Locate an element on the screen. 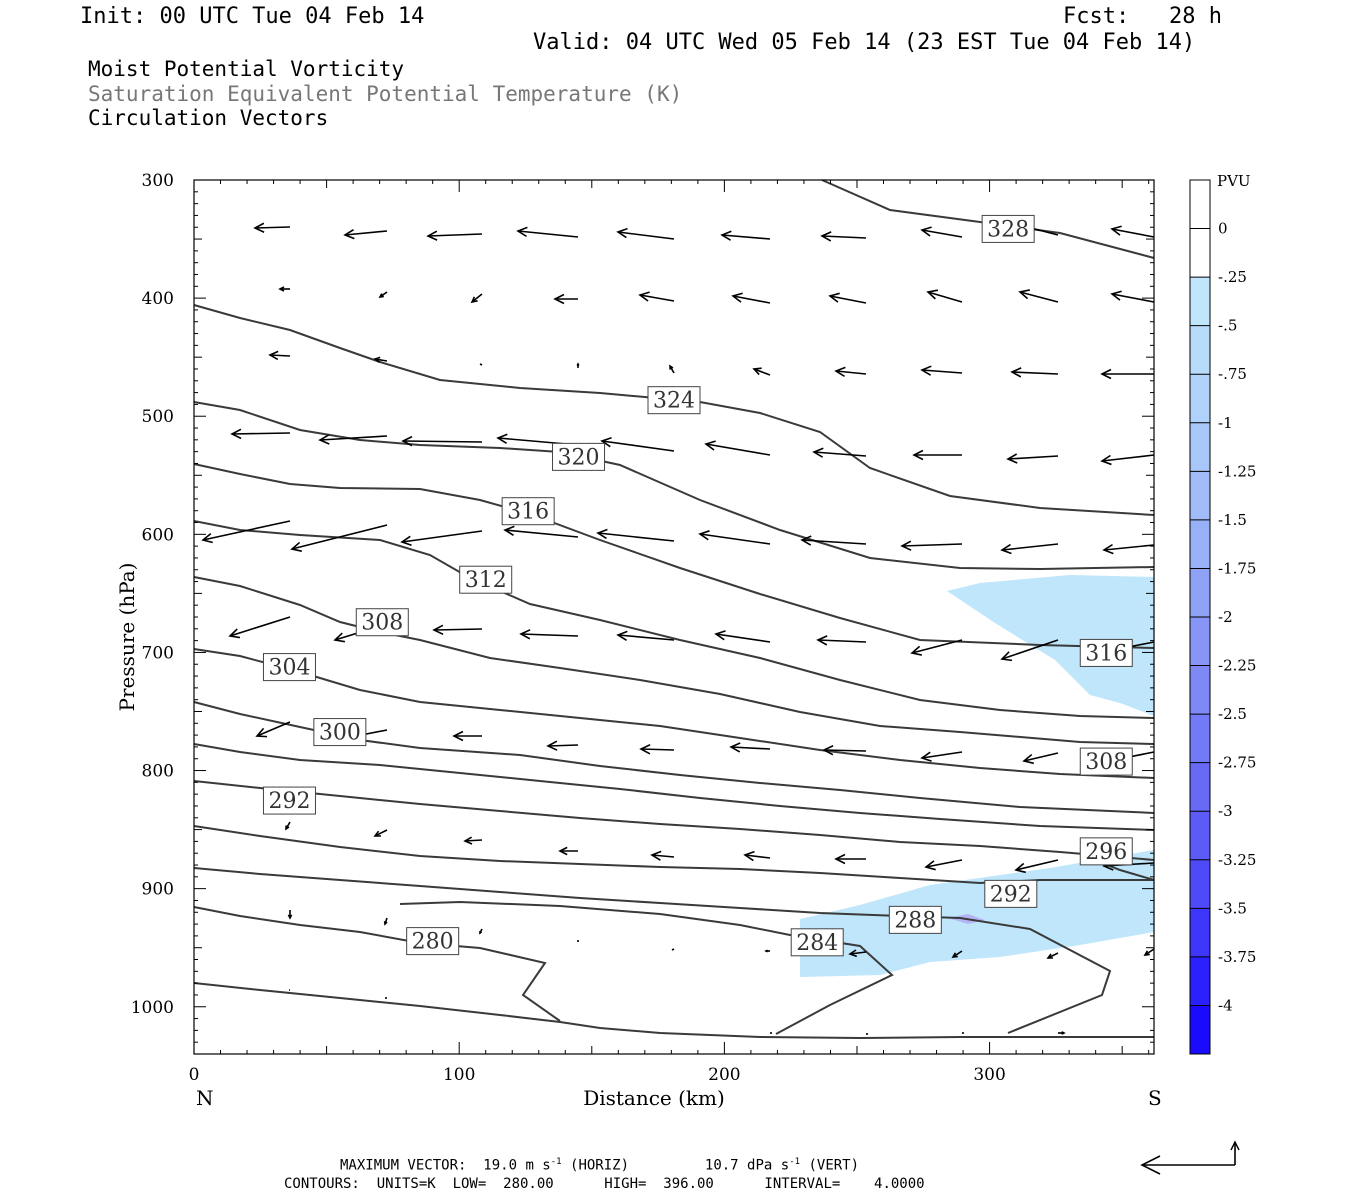 Image resolution: width=1350 pixels, height=1200 pixels. max-vert-value: 10.7 dPa s is located at coordinates (747, 1165).